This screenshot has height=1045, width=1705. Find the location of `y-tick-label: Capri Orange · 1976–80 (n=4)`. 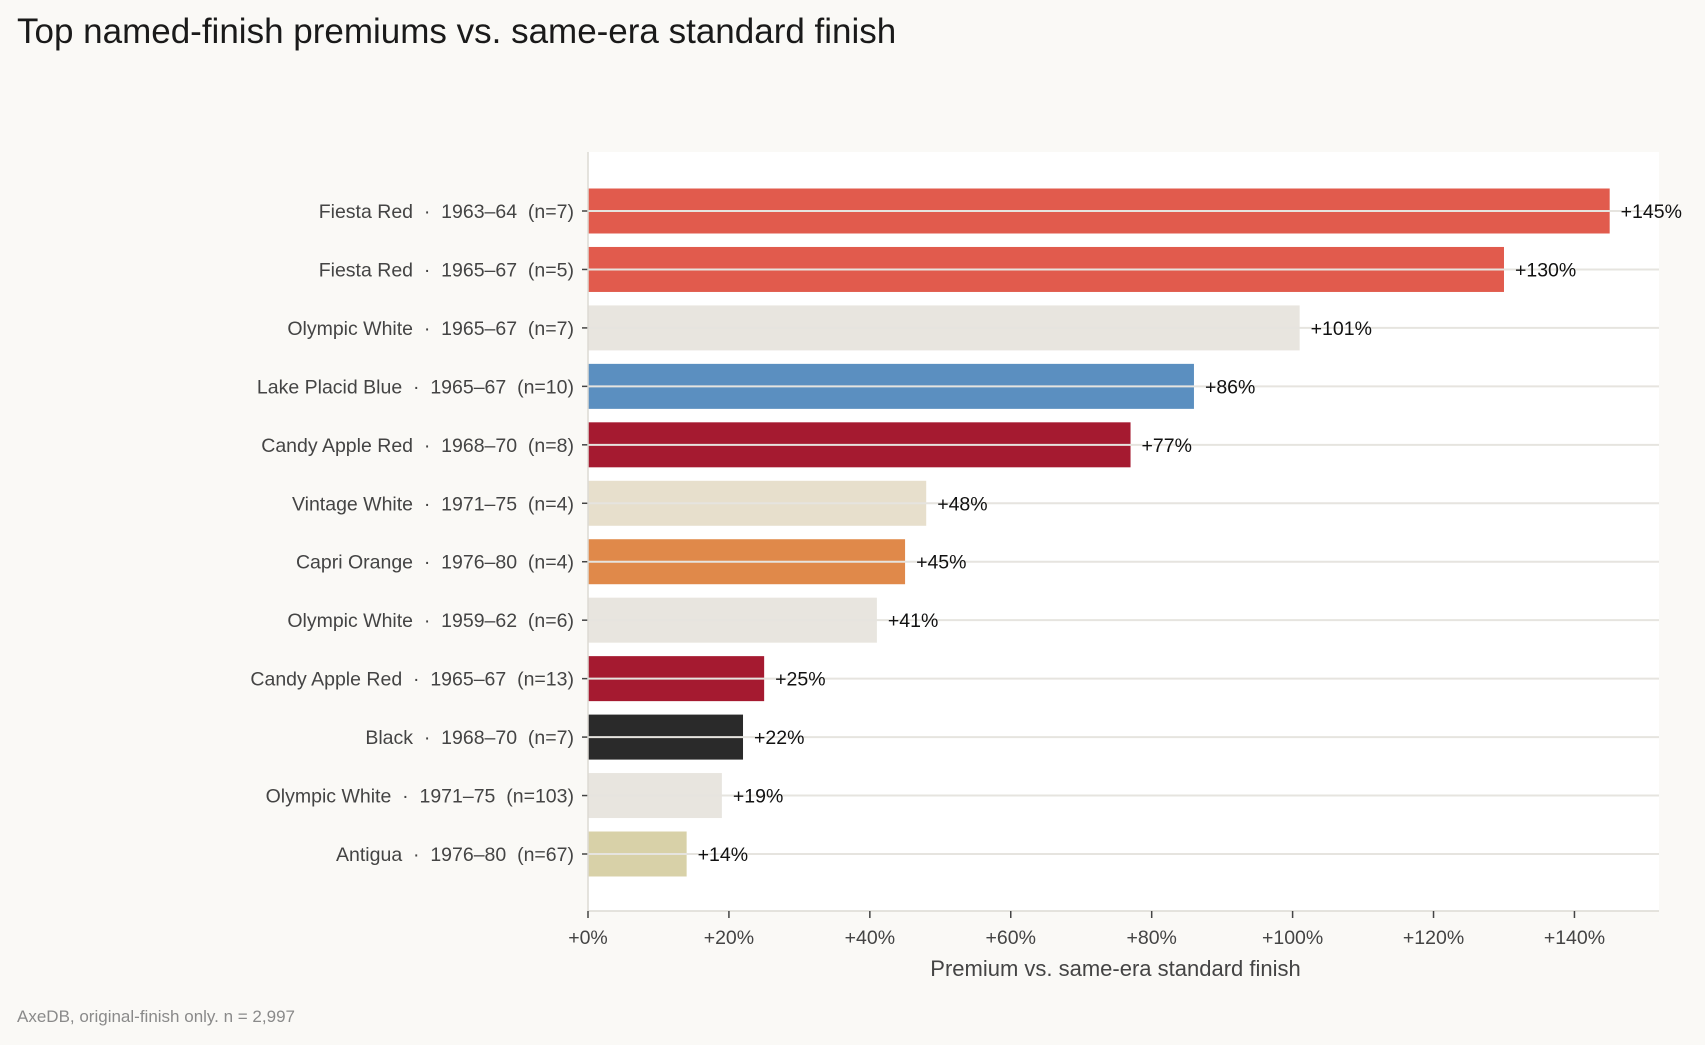

y-tick-label: Capri Orange · 1976–80 (n=4) is located at coordinates (435, 563).